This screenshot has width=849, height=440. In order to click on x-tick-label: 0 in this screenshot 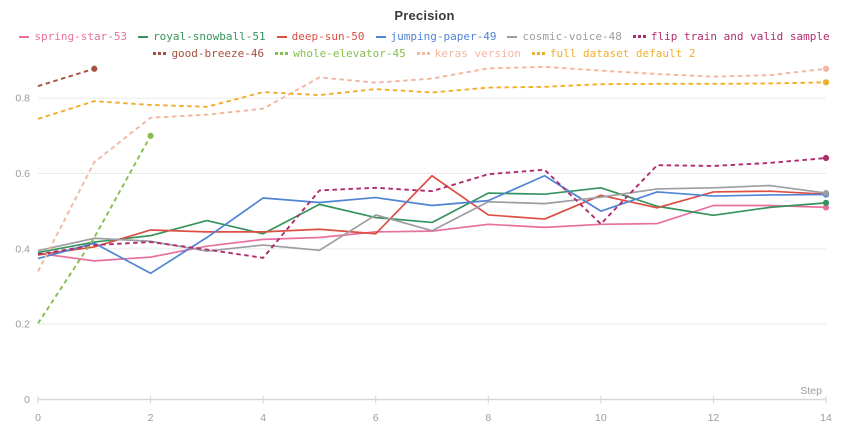, I will do `click(38, 418)`.